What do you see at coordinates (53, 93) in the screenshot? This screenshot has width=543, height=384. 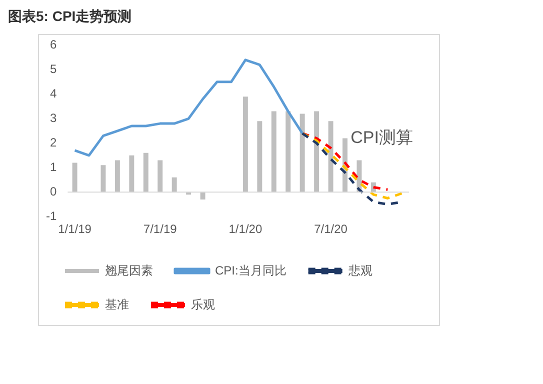 I see `y-tick-label: 4` at bounding box center [53, 93].